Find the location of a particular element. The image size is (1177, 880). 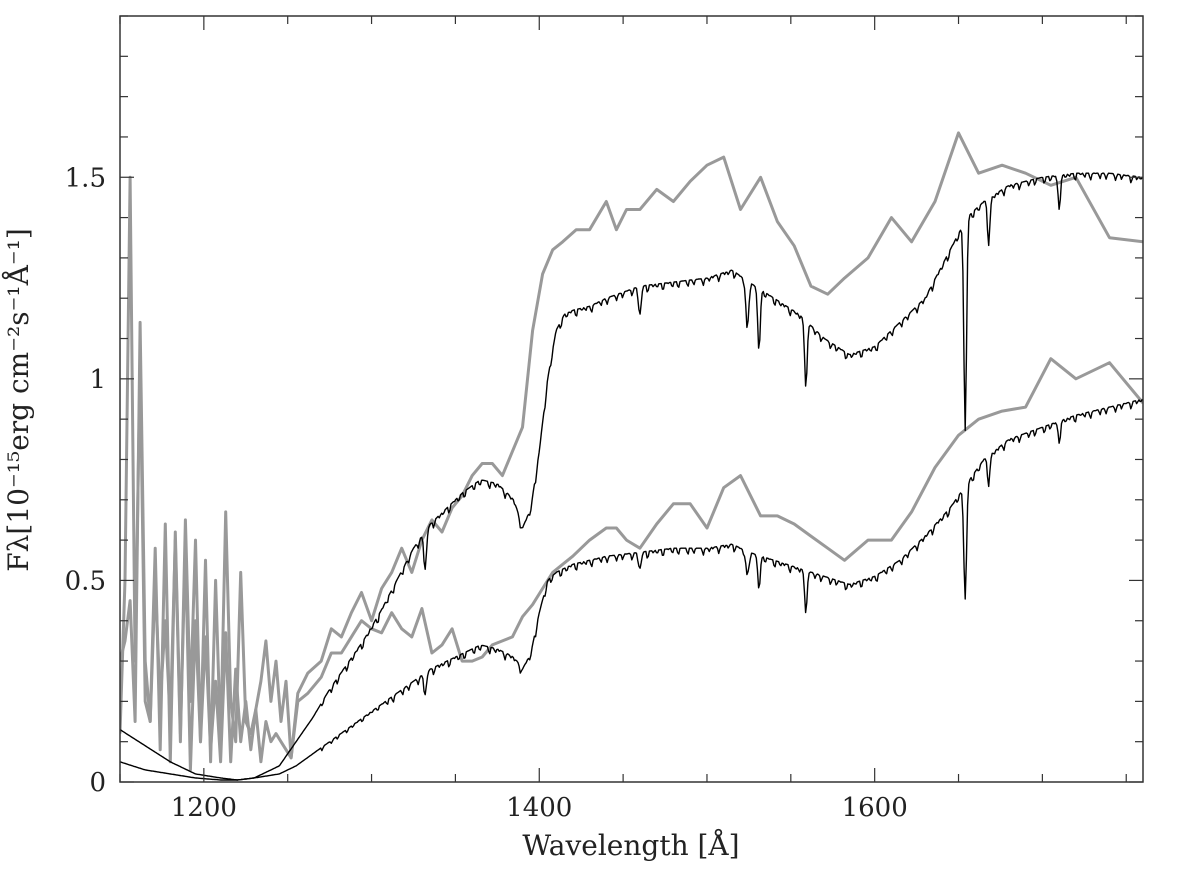

x-tick-label: 1600 is located at coordinates (875, 808).